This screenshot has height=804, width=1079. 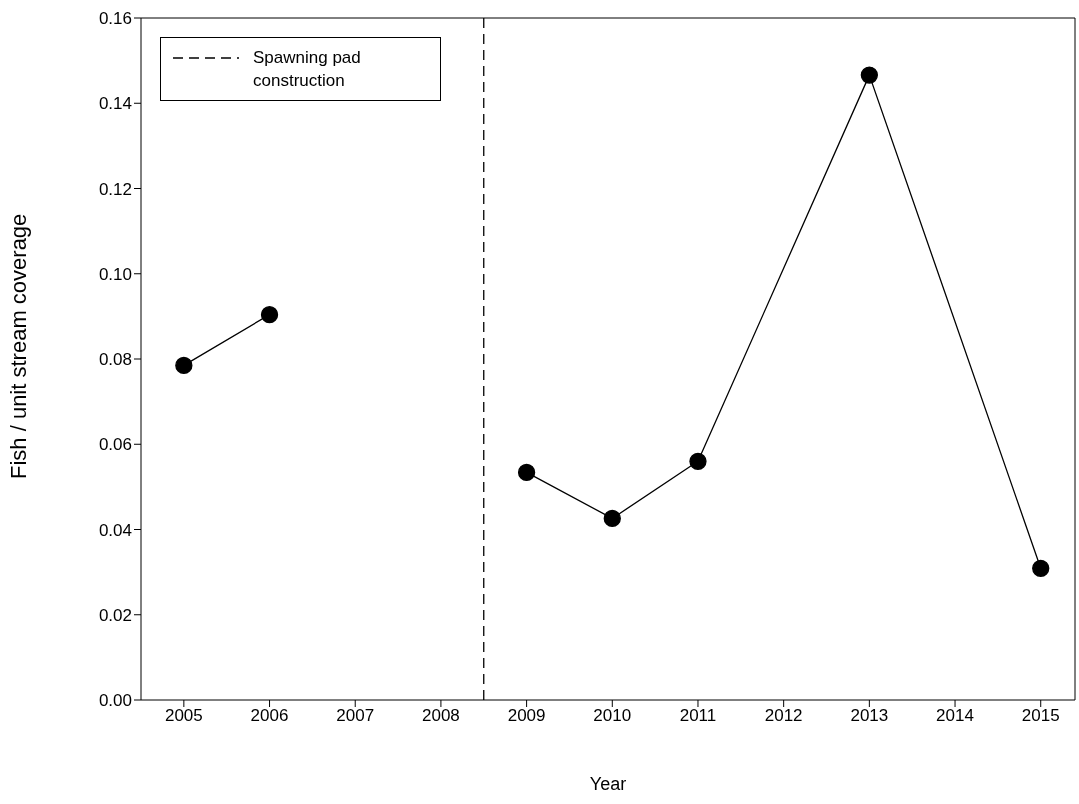 I want to click on y-tick-label: 0.14, so click(x=115, y=104).